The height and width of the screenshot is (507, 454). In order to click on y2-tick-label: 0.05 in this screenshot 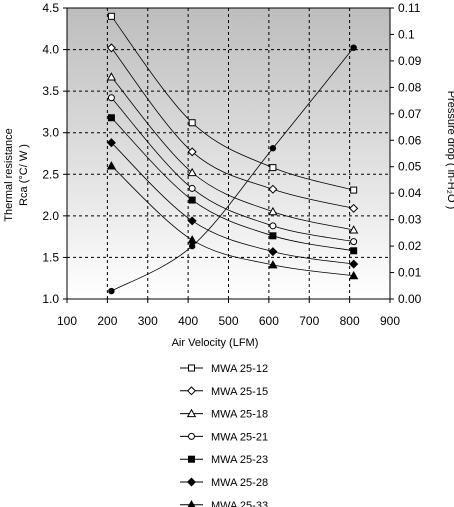, I will do `click(410, 167)`.